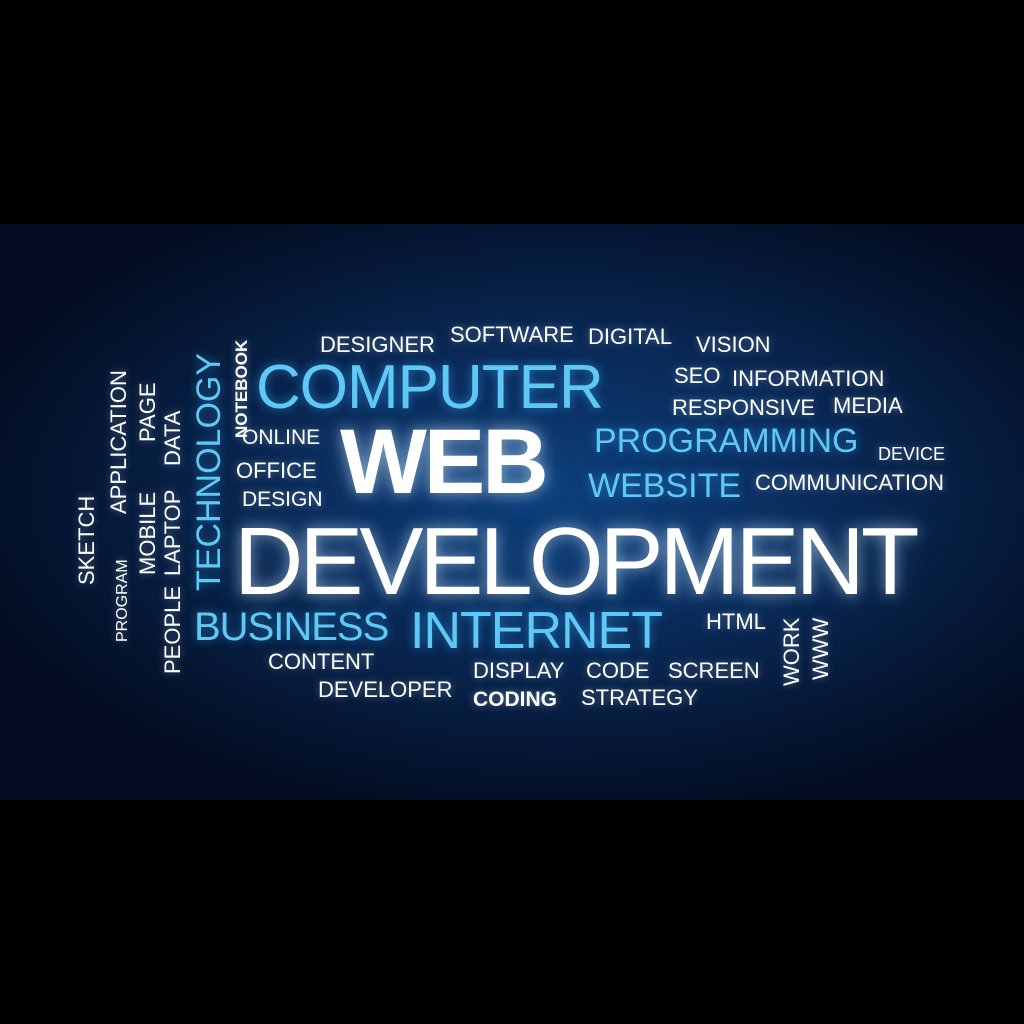 This screenshot has width=1024, height=1024. Describe the element at coordinates (276, 470) in the screenshot. I see `word-office: OFFICE` at that location.